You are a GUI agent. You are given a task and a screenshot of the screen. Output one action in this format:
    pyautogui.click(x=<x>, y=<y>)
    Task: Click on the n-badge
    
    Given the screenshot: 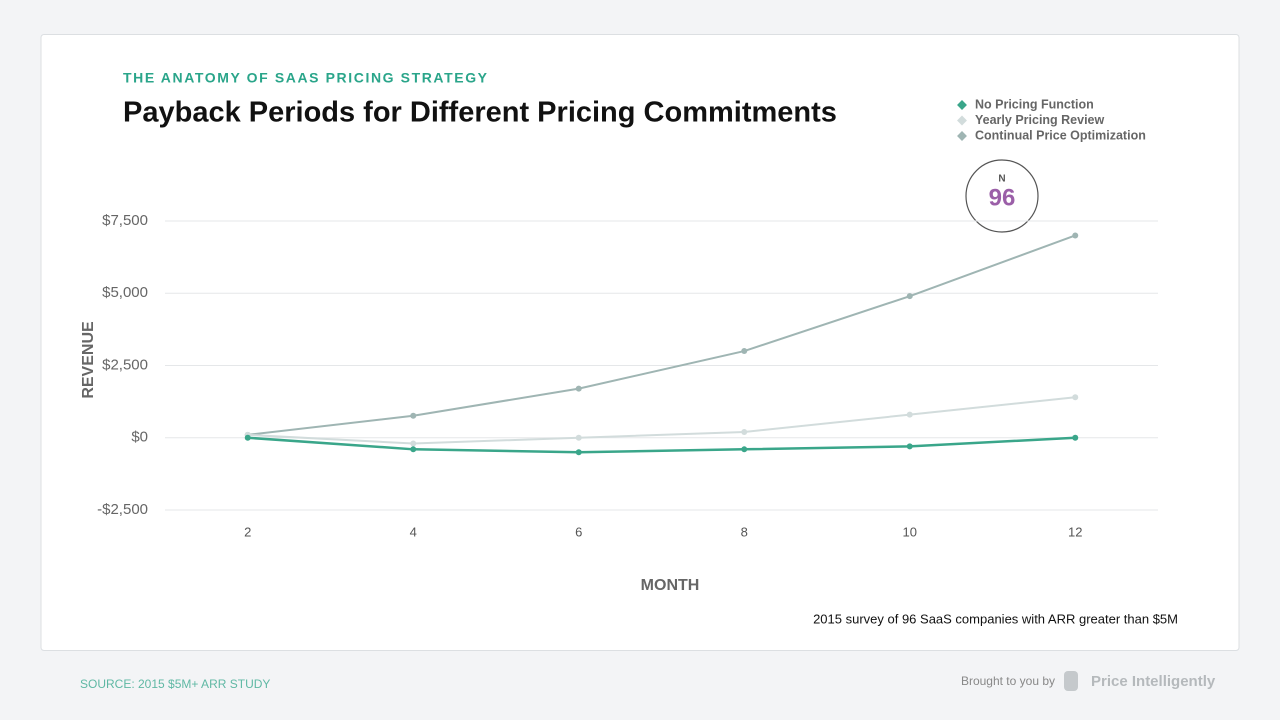 What is the action you would take?
    pyautogui.click(x=1002, y=196)
    